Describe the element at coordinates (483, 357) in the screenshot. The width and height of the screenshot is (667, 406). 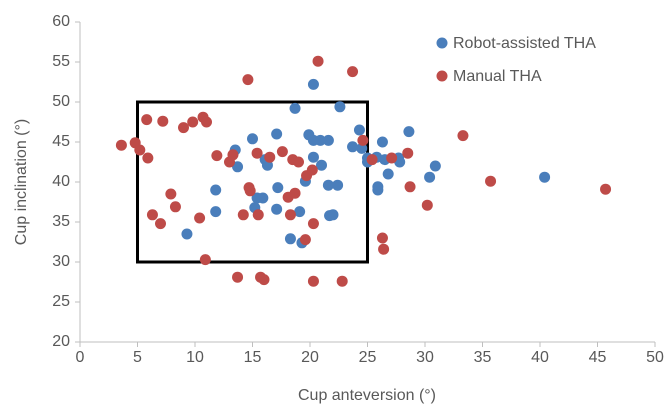
I see `x-tick-label: 35` at that location.